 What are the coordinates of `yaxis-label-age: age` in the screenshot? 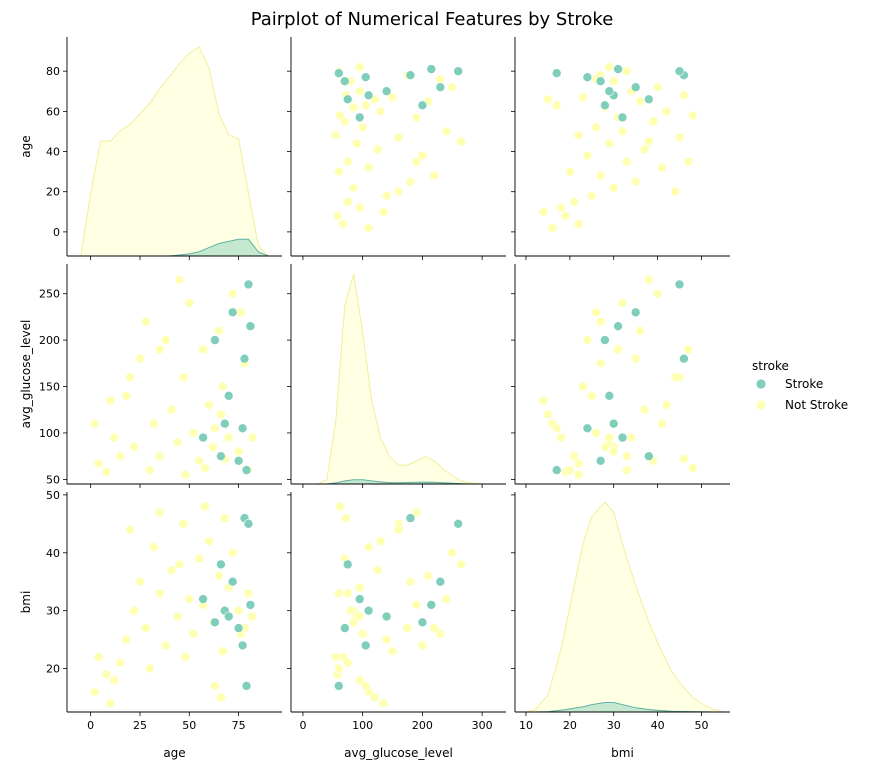 It's located at (26, 146).